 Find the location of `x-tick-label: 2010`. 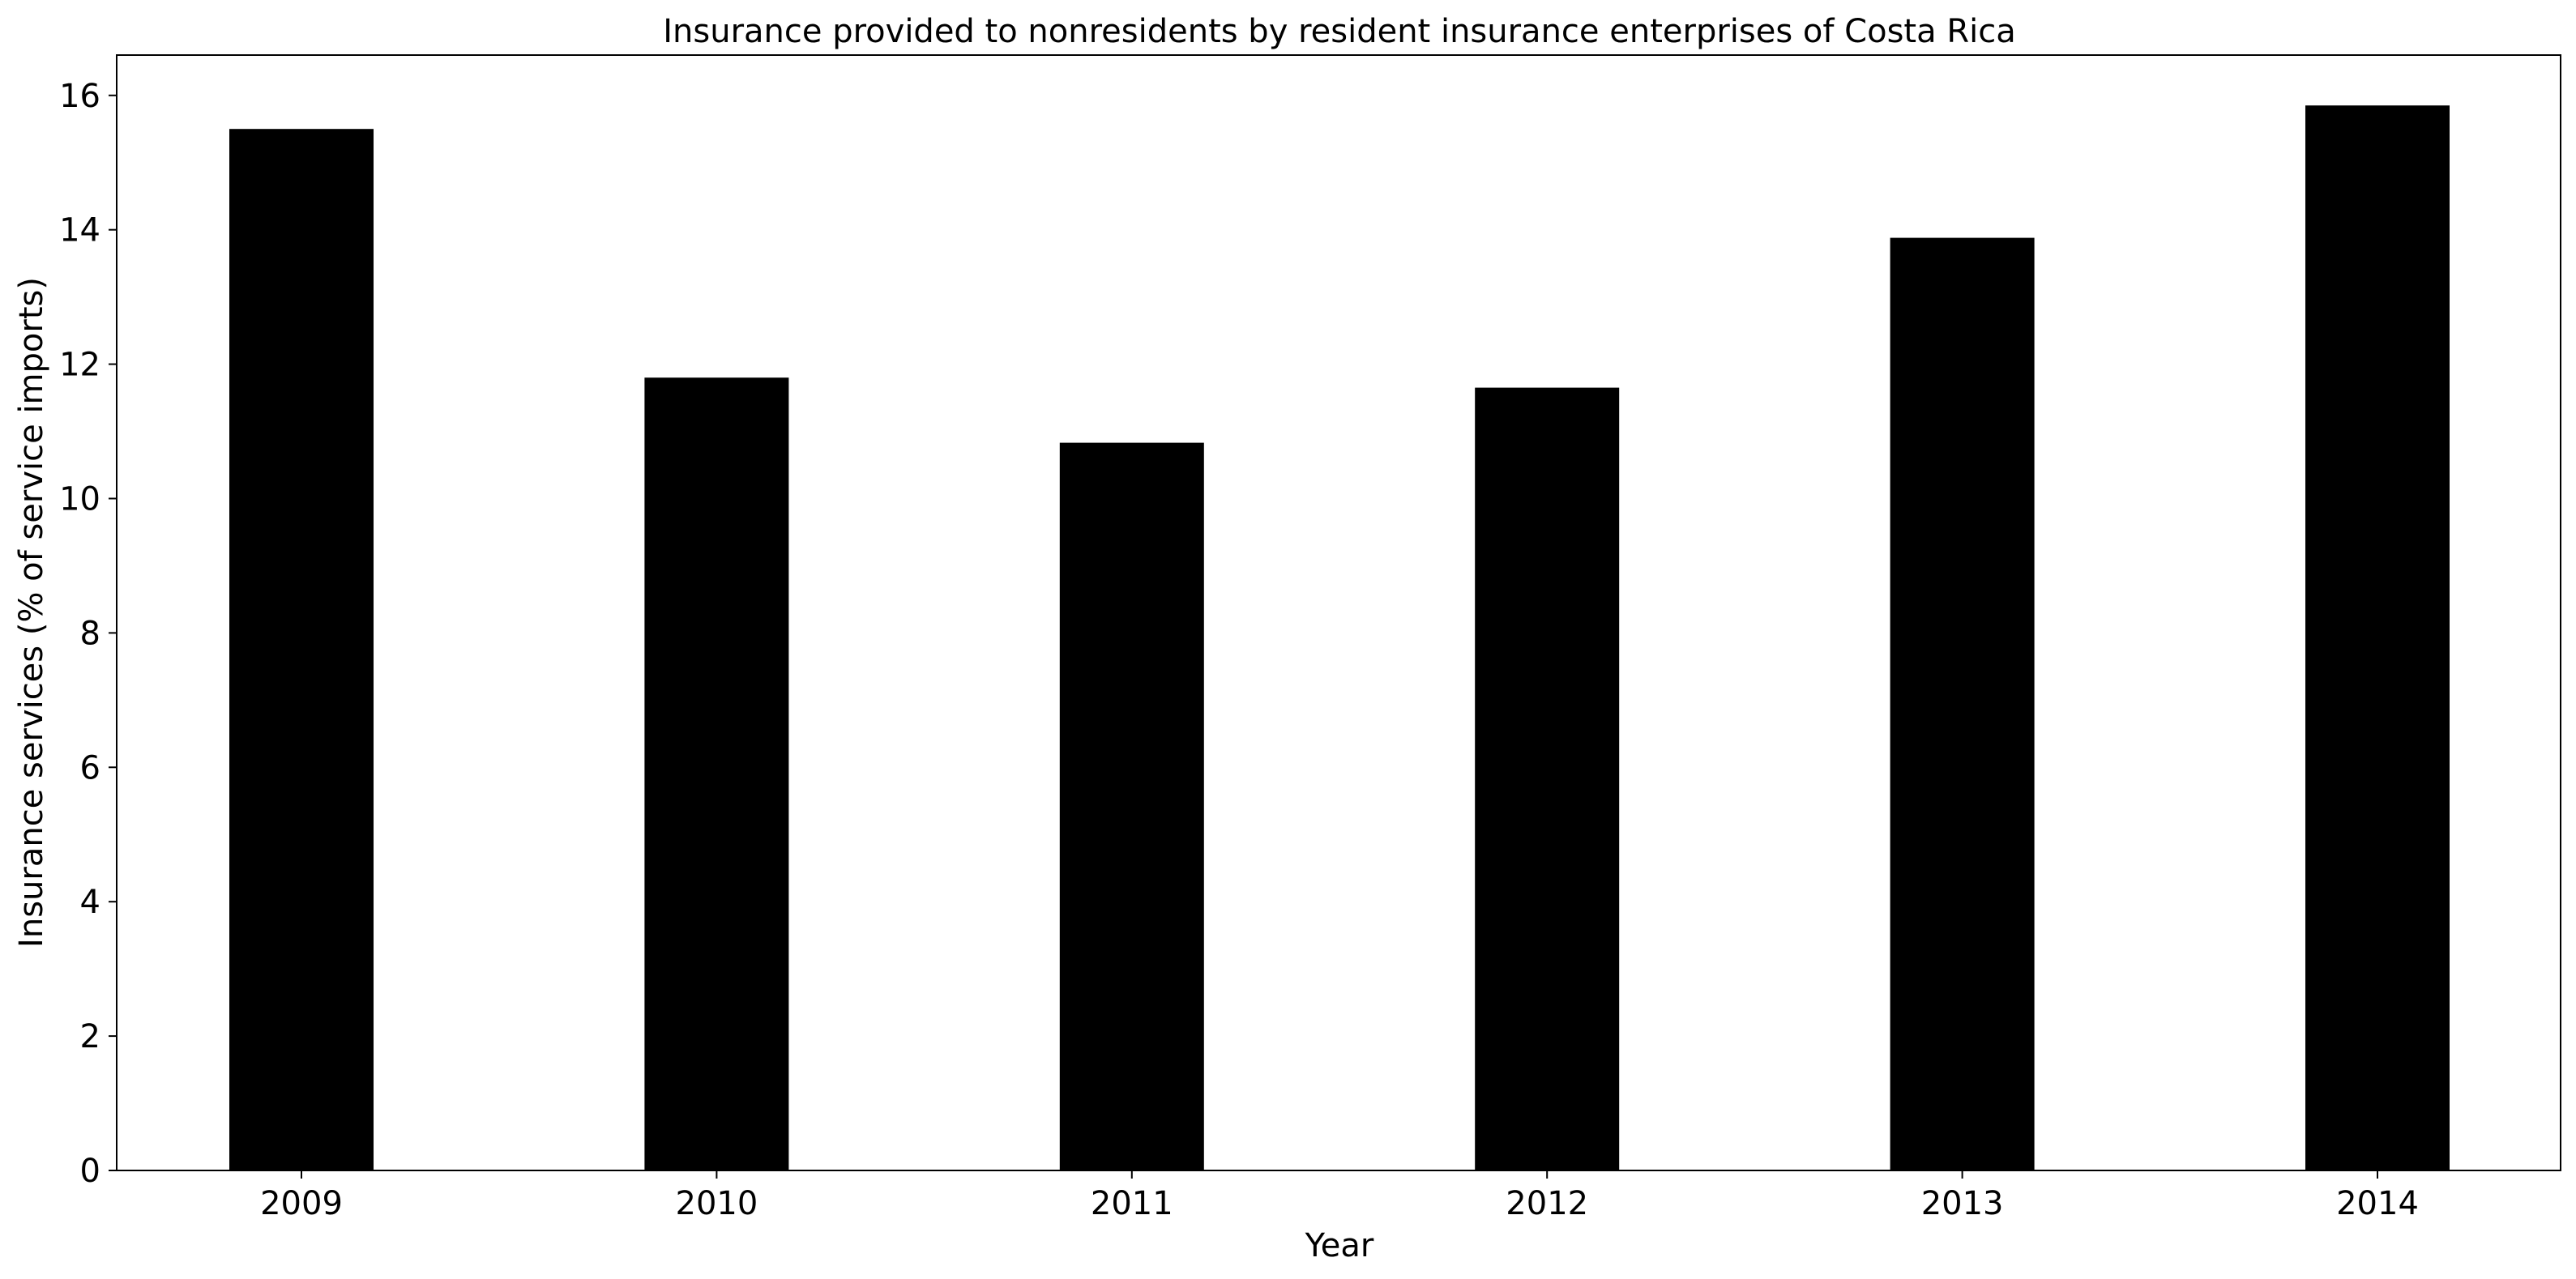

x-tick-label: 2010 is located at coordinates (717, 1203).